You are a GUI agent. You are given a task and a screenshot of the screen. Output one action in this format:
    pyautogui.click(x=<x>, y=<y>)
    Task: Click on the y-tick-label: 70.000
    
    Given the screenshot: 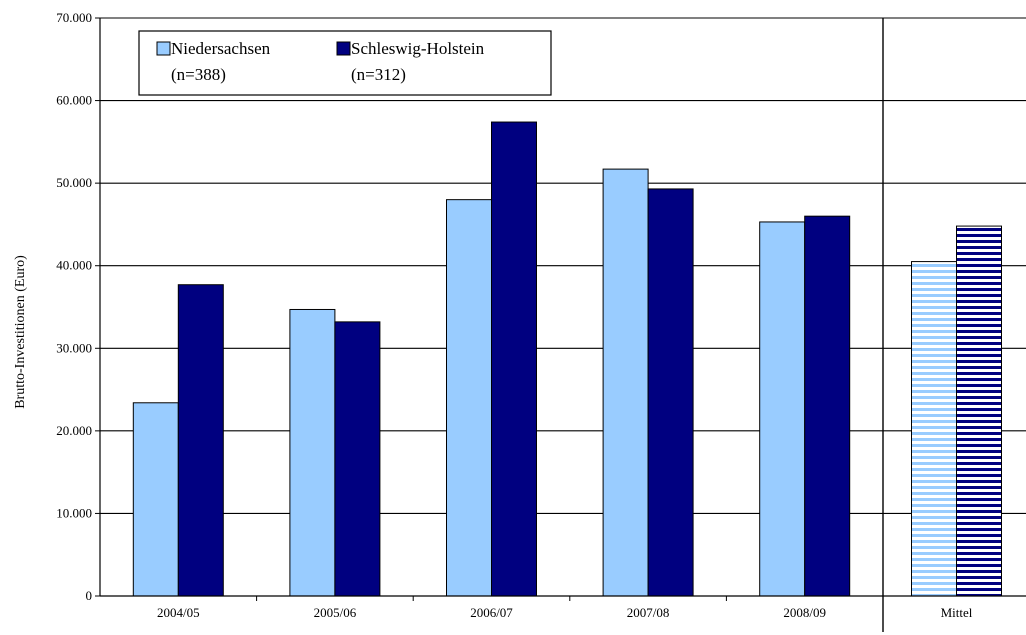 What is the action you would take?
    pyautogui.click(x=74, y=17)
    